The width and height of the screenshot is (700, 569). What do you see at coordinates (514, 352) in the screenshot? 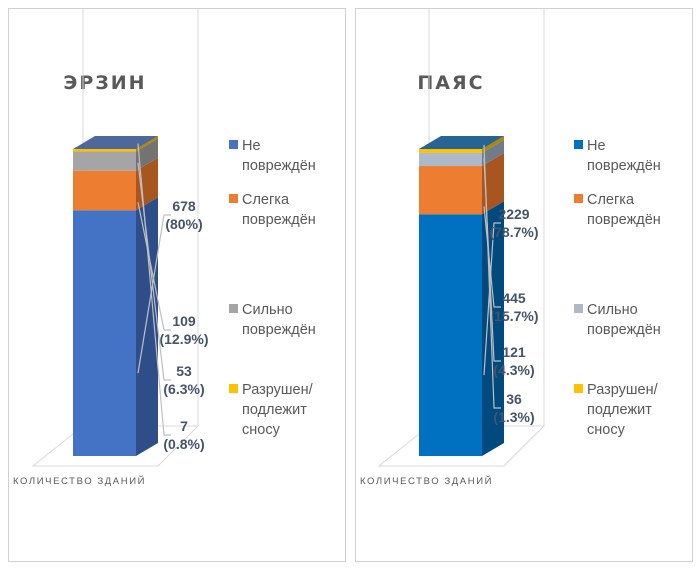
I see `data-label-value: 121` at bounding box center [514, 352].